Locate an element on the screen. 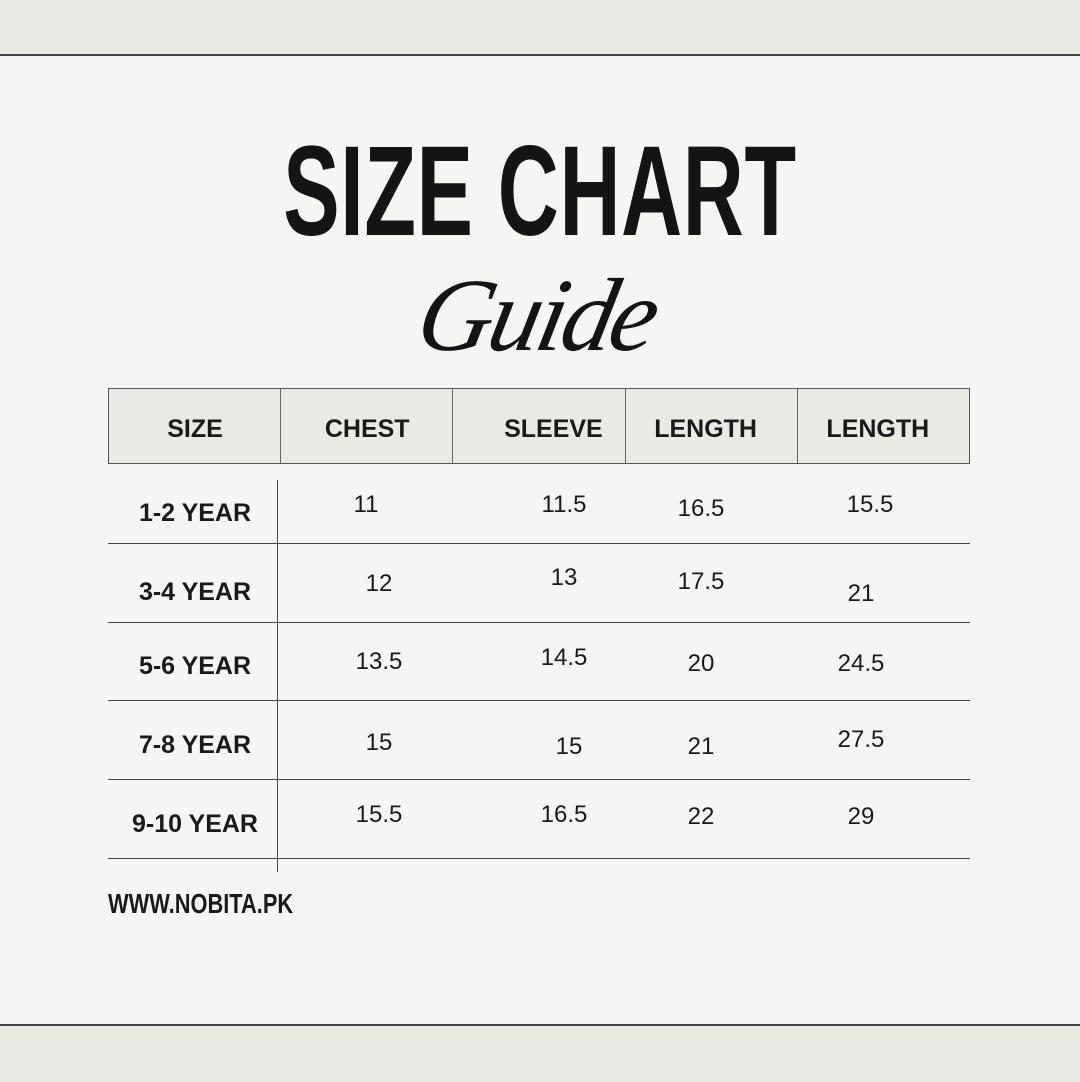 Image resolution: width=1080 pixels, height=1082 pixels. page-subtitle: Guide is located at coordinates (537, 315).